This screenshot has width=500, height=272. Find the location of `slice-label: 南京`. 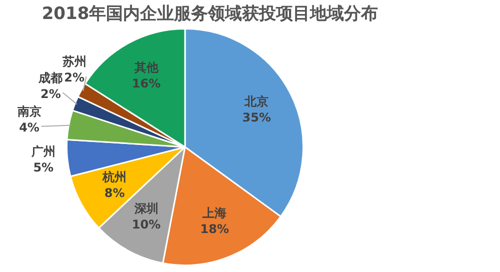

slice-label: 南京 is located at coordinates (29, 111).